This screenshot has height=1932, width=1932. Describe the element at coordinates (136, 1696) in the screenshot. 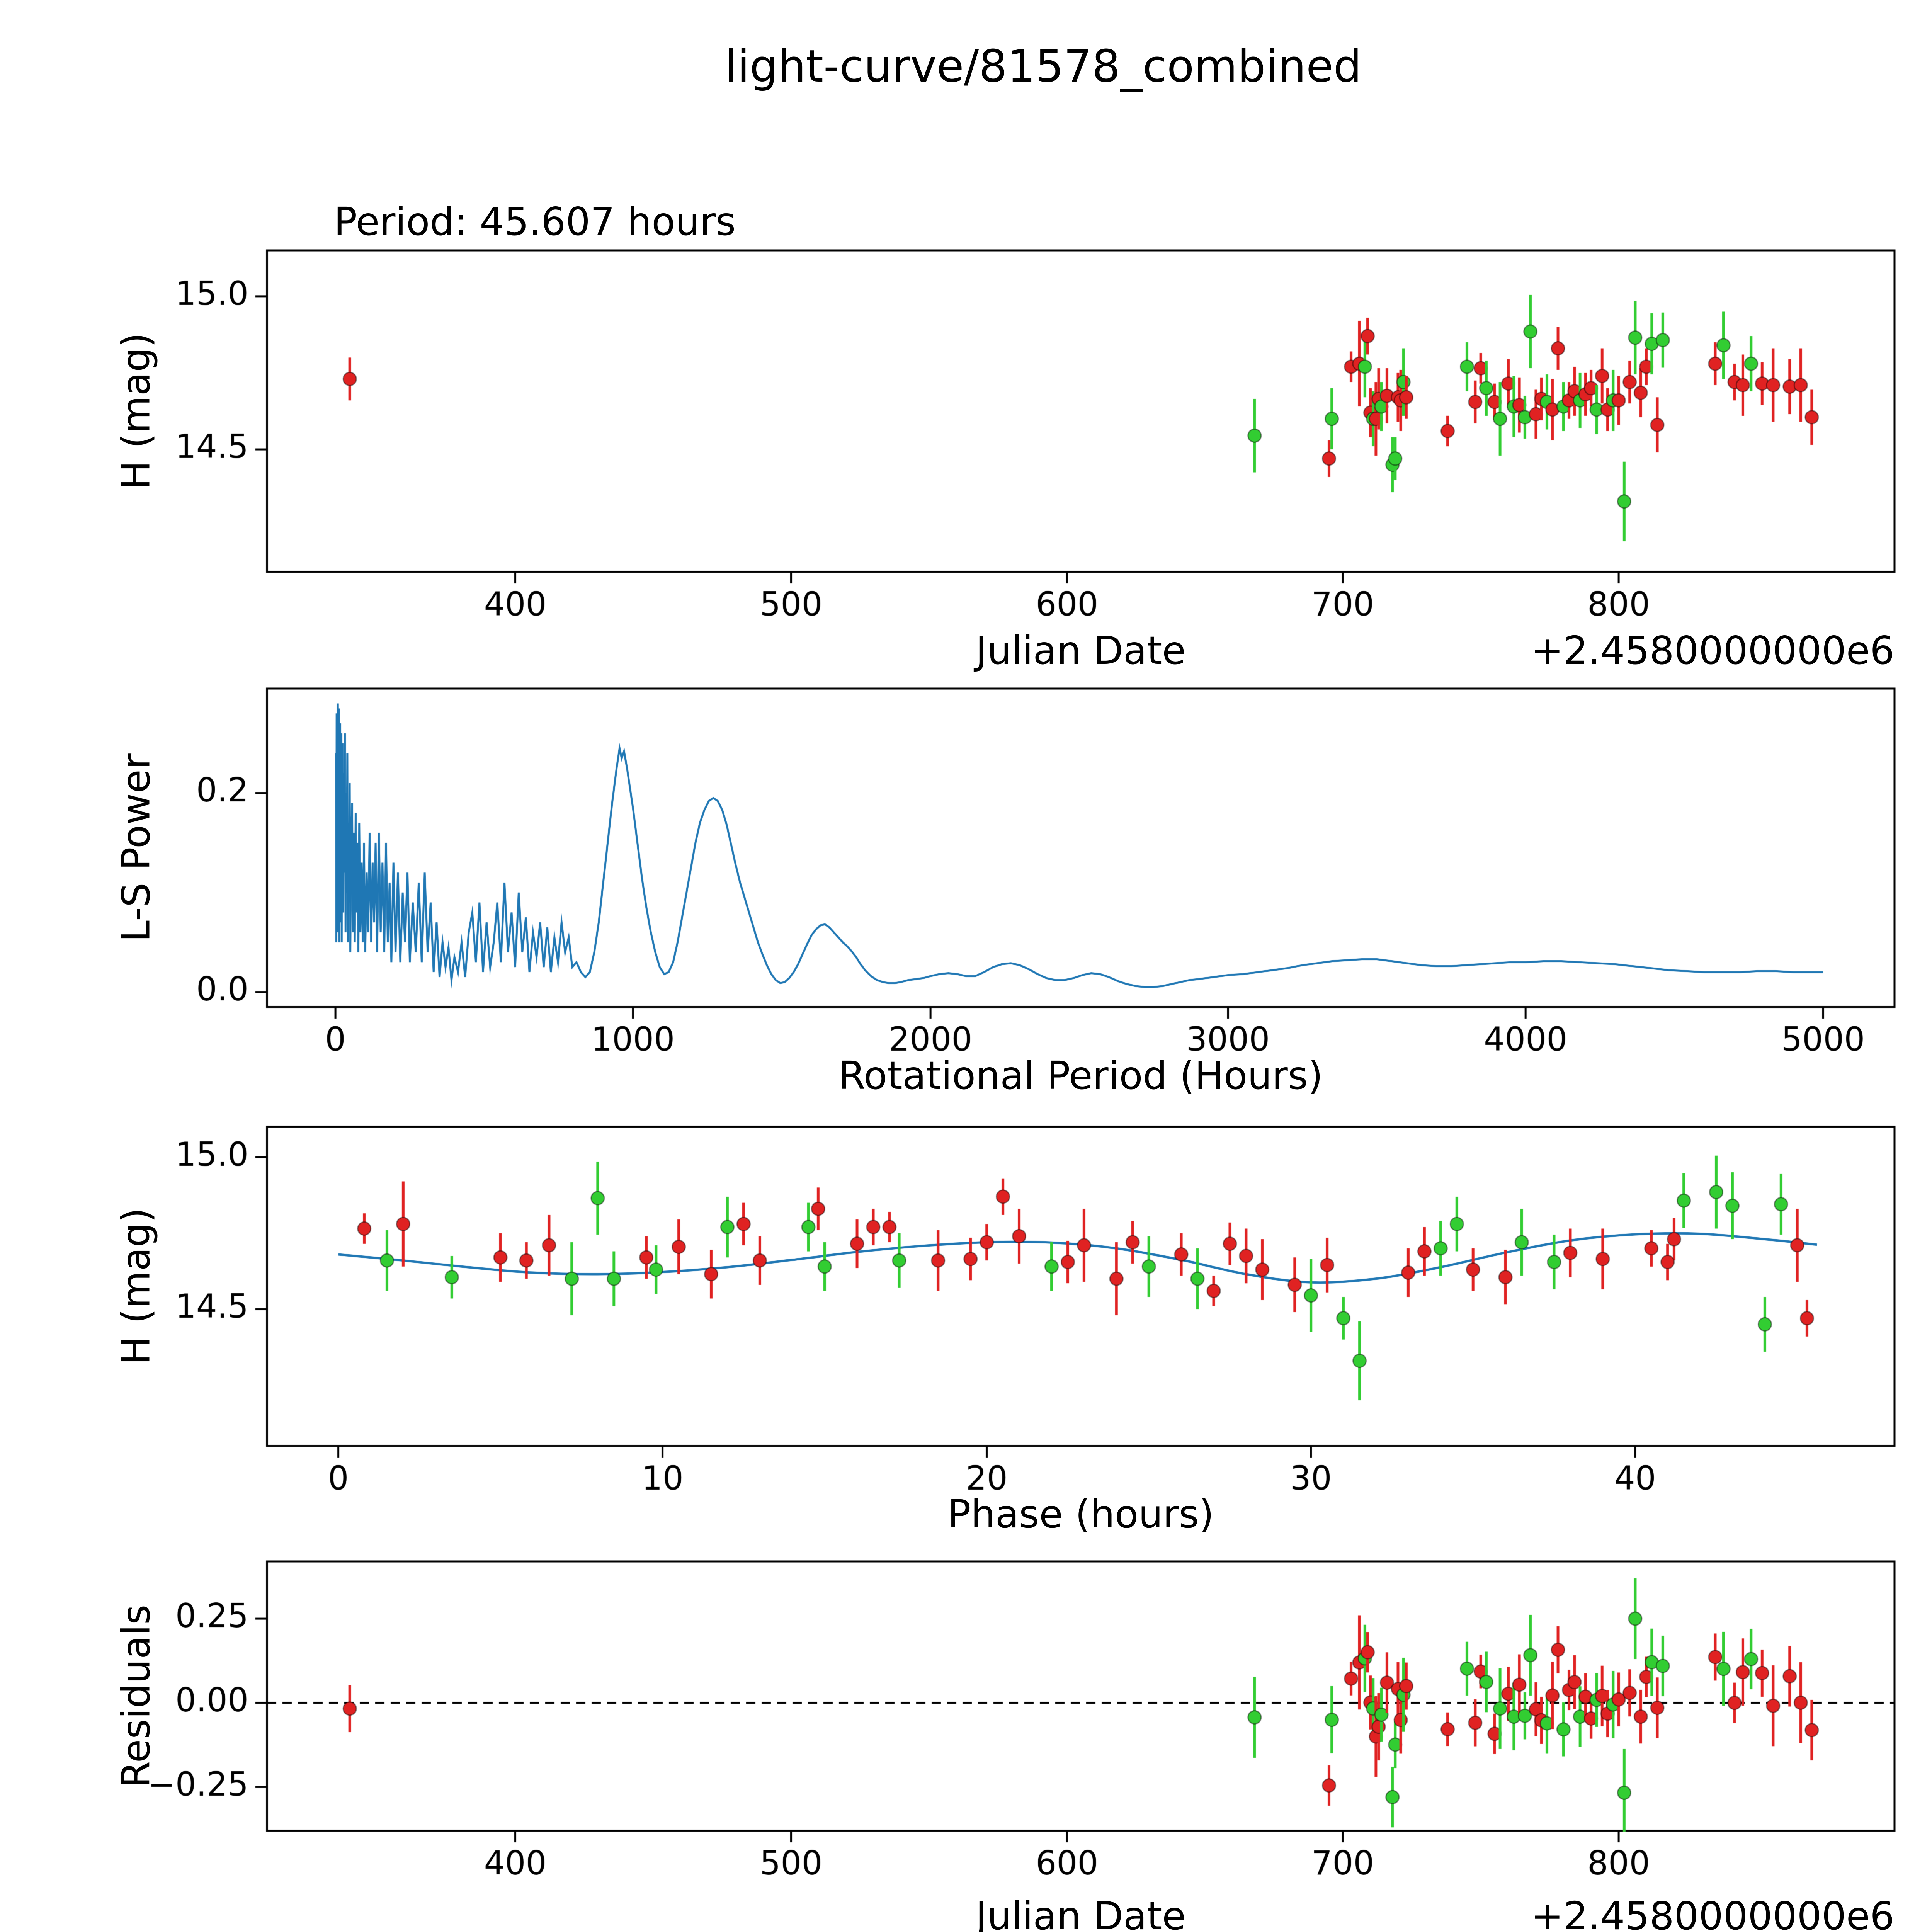

I see `y-axis-label-residuals: Residuals` at that location.